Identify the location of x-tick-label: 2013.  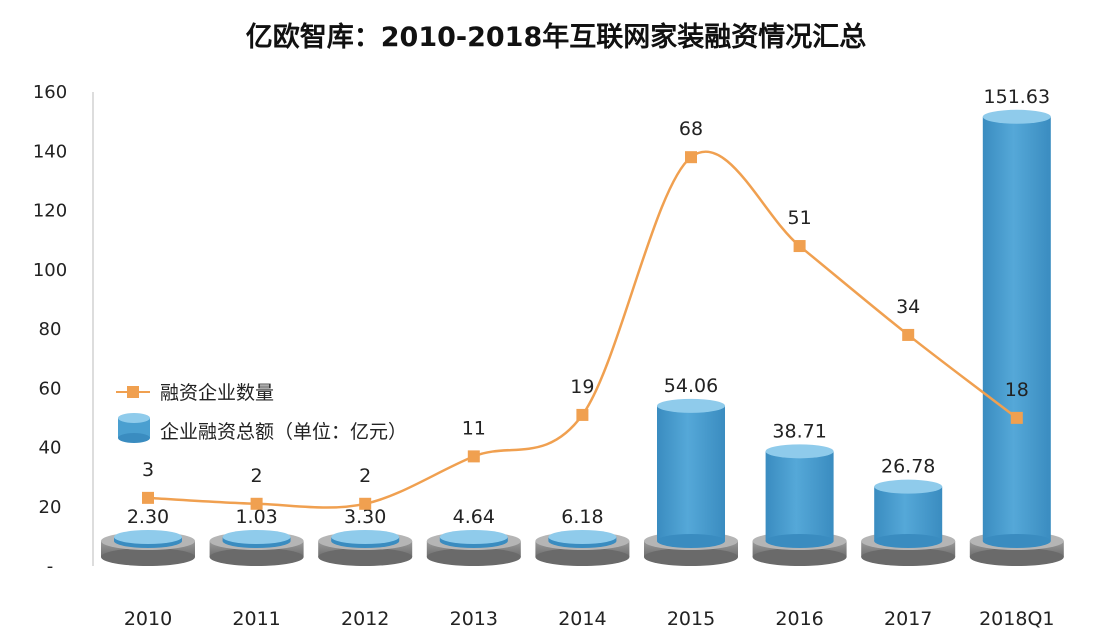
(474, 619).